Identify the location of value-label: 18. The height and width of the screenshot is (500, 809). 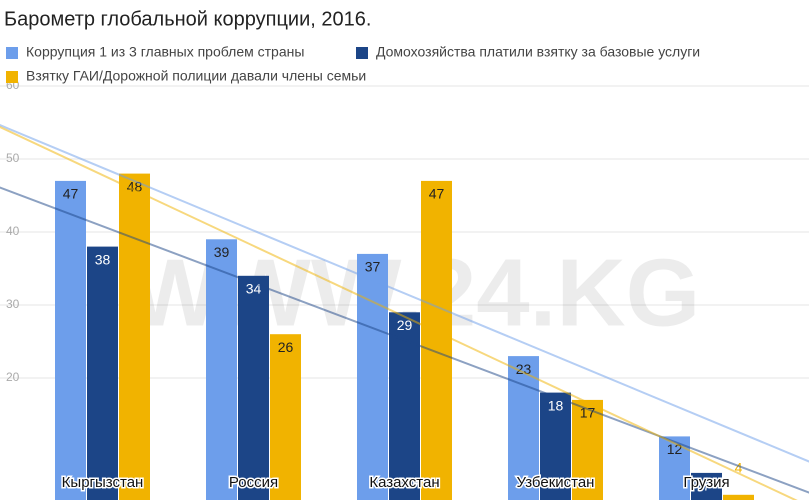
(556, 405).